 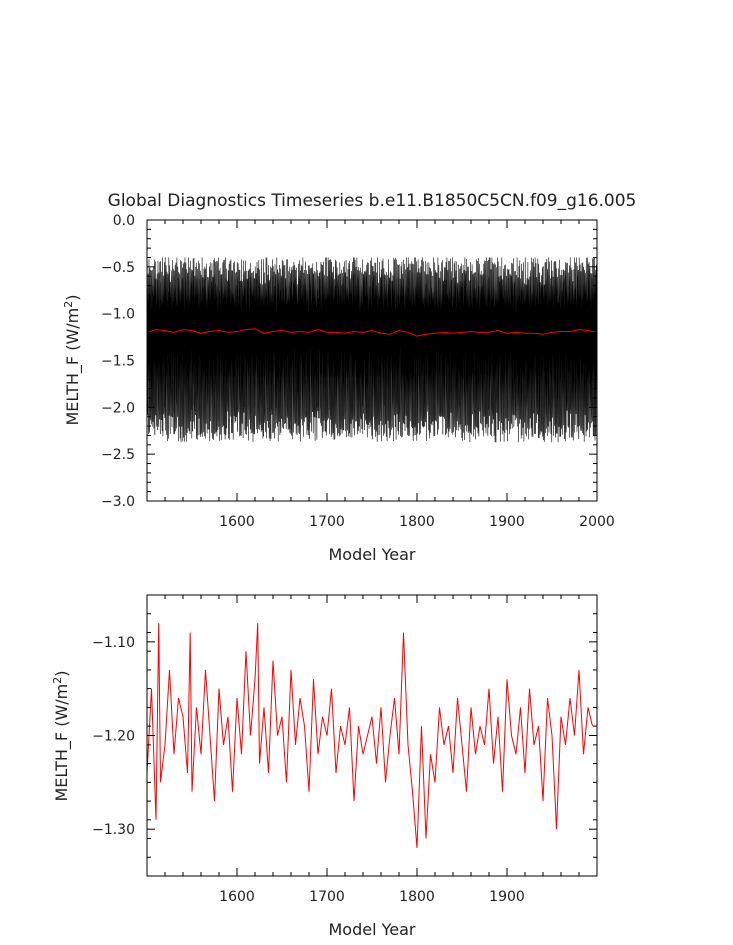 What do you see at coordinates (113, 737) in the screenshot?
I see `y-tick-label: −1.20` at bounding box center [113, 737].